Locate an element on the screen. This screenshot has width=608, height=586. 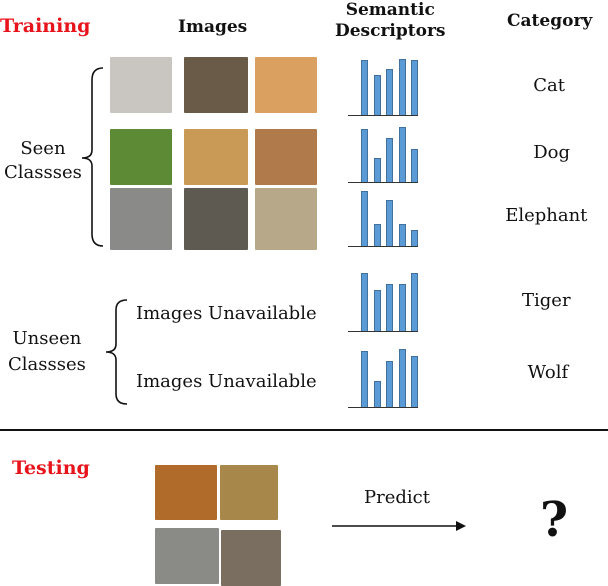
category-label: Tiger is located at coordinates (546, 300).